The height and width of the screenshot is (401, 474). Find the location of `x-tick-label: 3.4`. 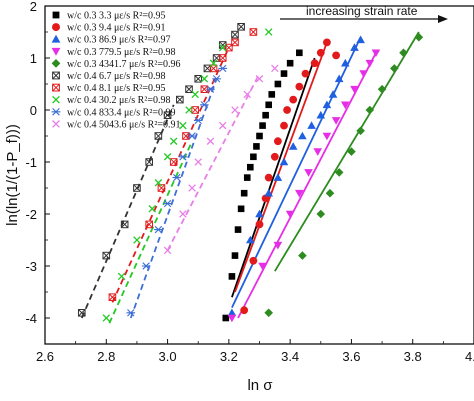

x-tick-label: 3.4 is located at coordinates (290, 356).